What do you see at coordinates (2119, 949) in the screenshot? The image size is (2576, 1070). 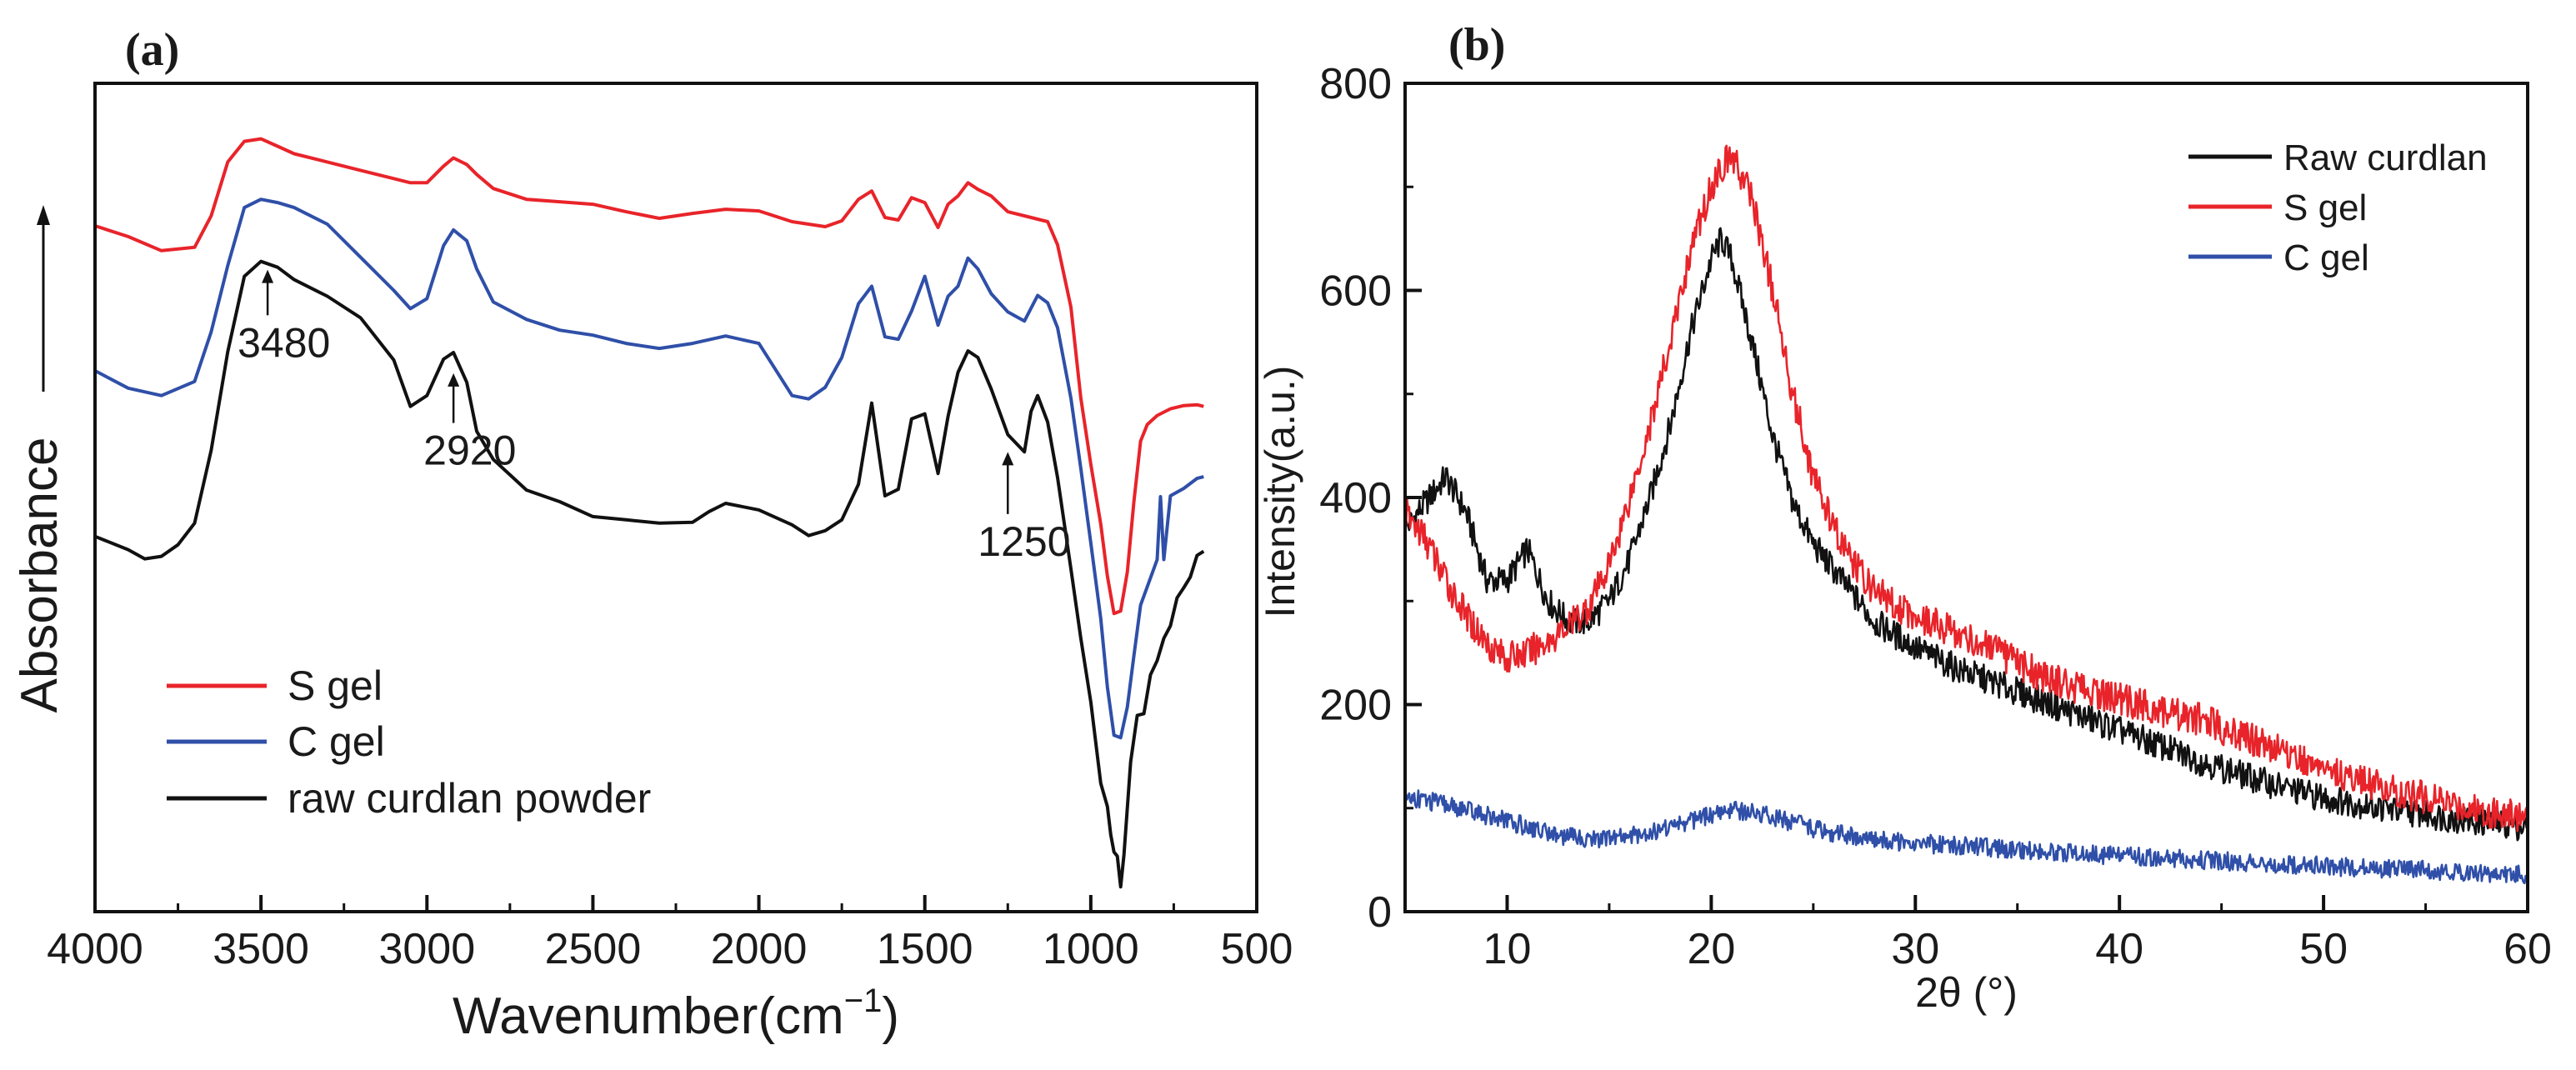 I see `x-tick-label: 40` at bounding box center [2119, 949].